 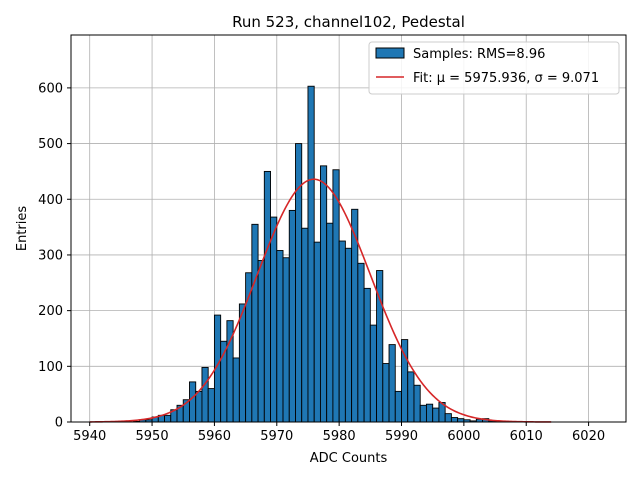 I want to click on y-tick-label-0: 0, so click(x=59, y=423).